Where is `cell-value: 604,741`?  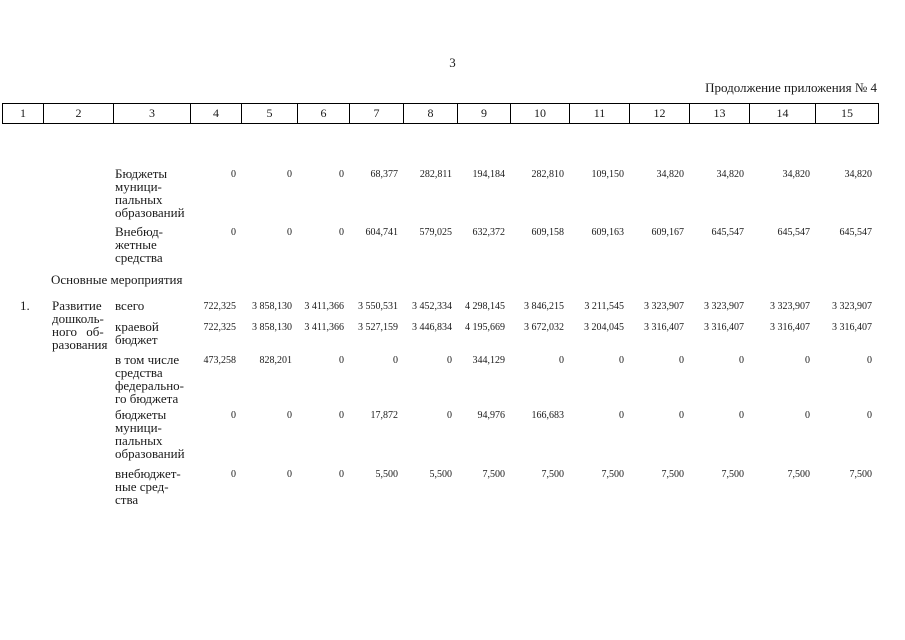
cell-value: 604,741 is located at coordinates (382, 232).